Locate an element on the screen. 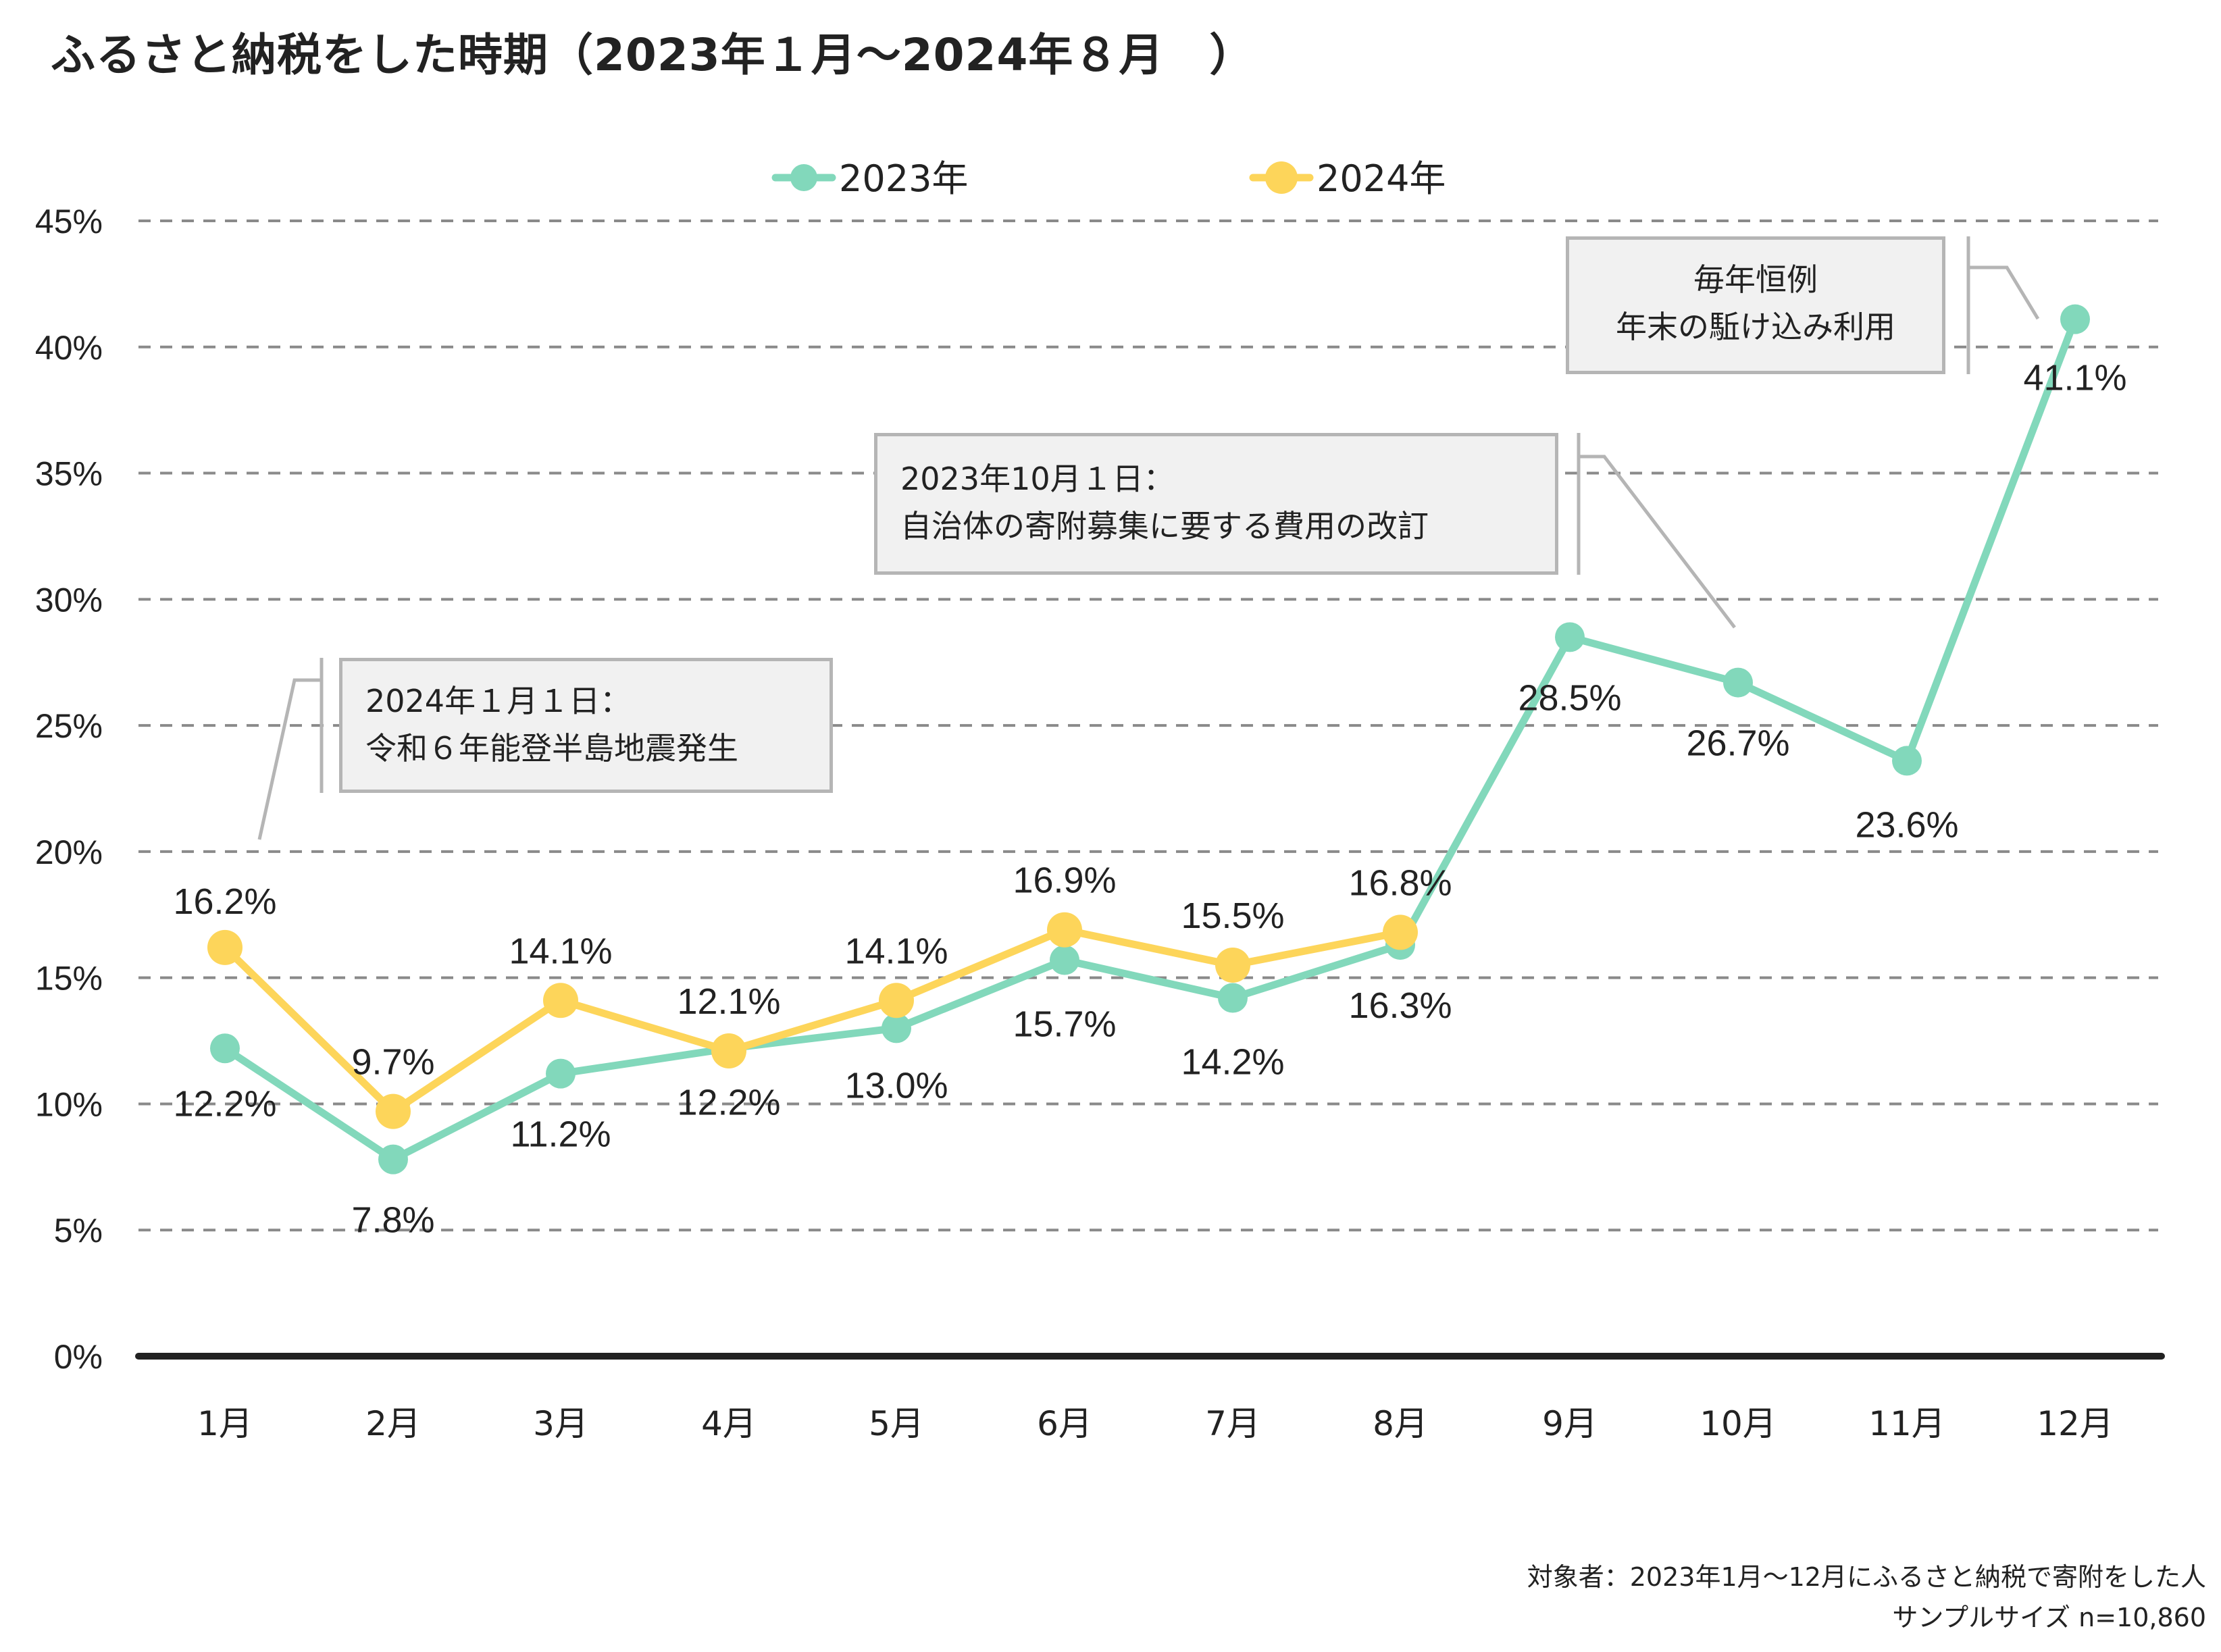 This screenshot has width=2221, height=1652. footnote-target: 対象者：2023年1月〜12月にふるさと納税で寄附をした人 is located at coordinates (1866, 1577).